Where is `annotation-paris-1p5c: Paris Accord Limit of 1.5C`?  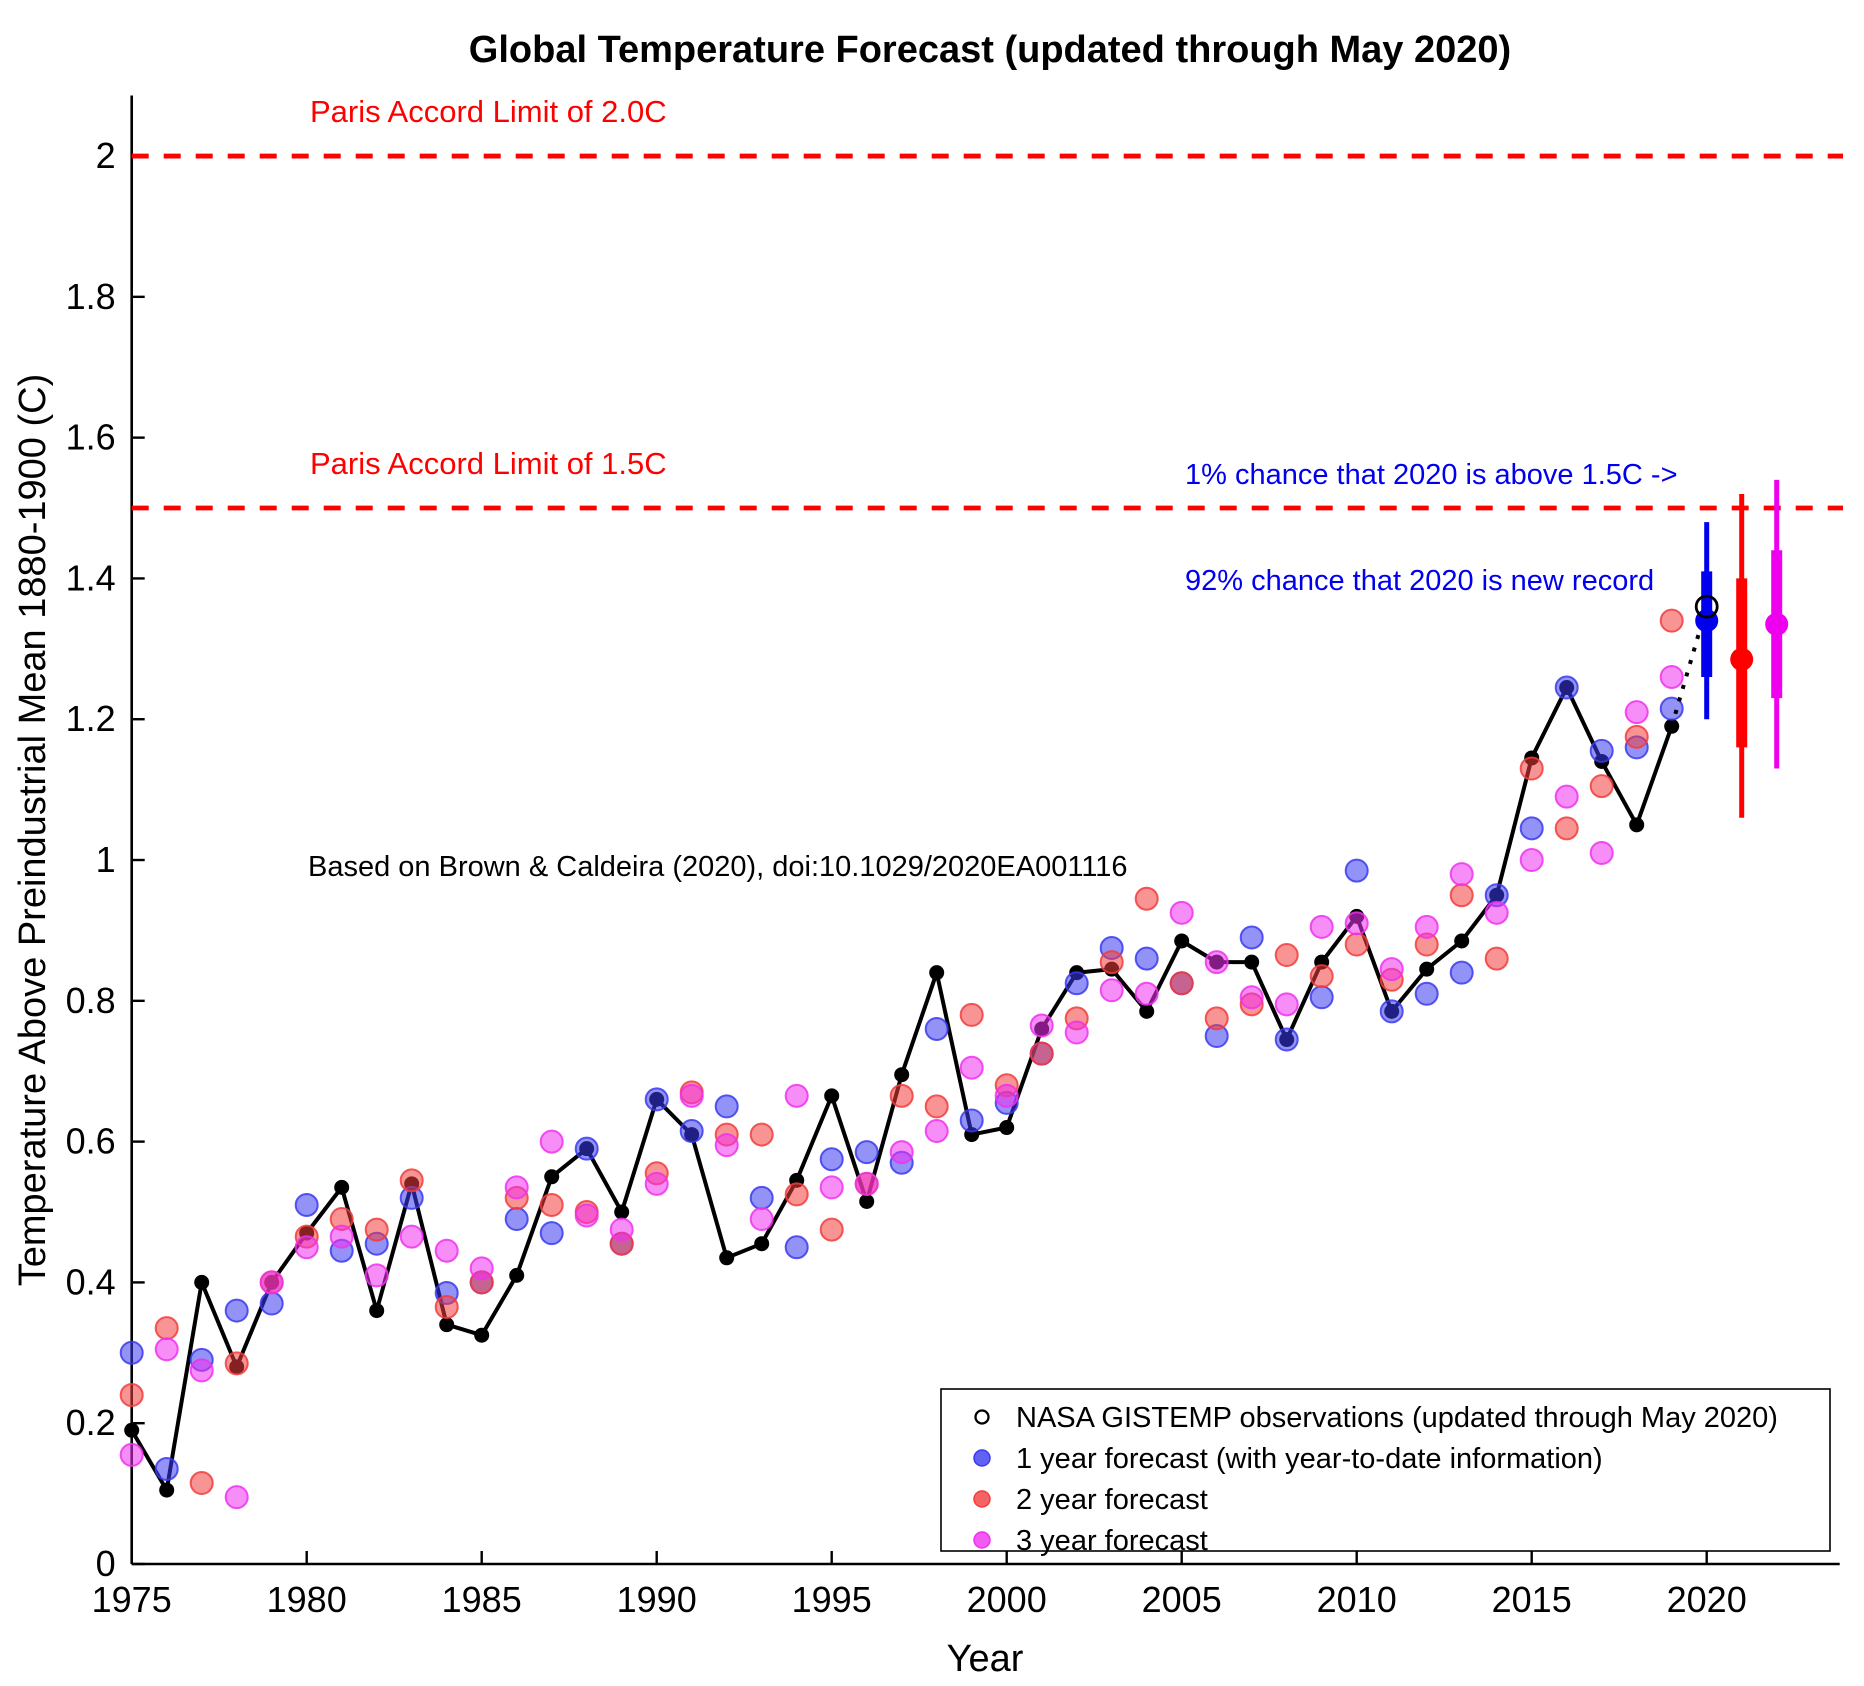
annotation-paris-1p5c: Paris Accord Limit of 1.5C is located at coordinates (488, 463).